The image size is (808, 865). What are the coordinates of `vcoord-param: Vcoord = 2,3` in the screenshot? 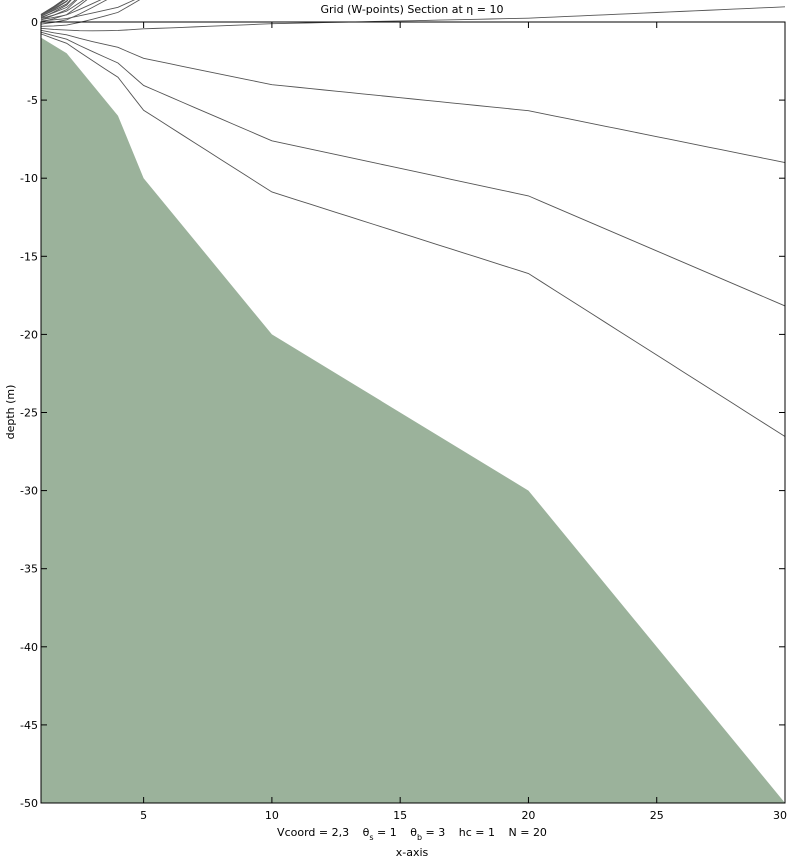 It's located at (313, 832).